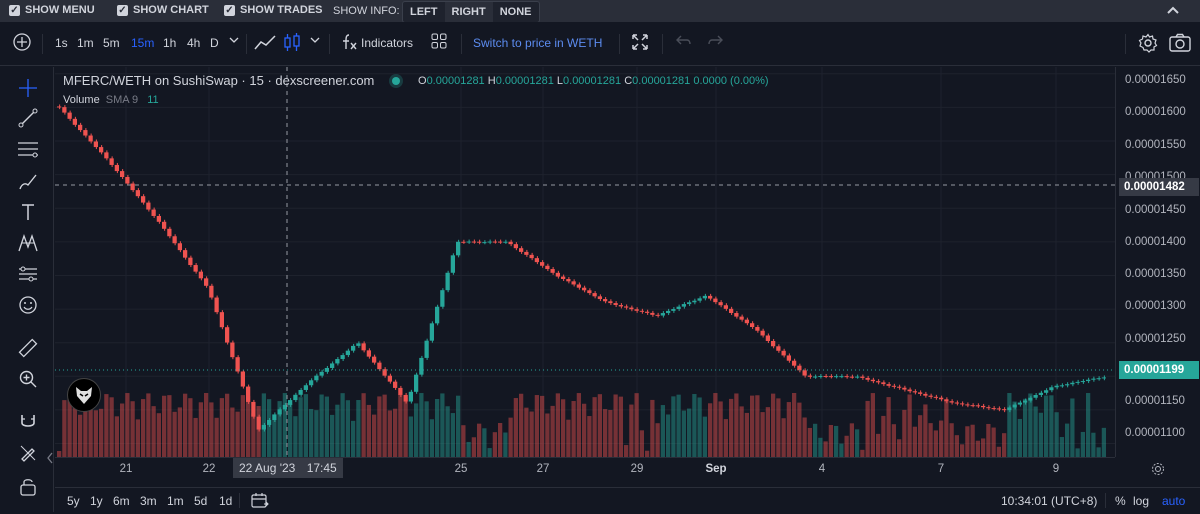 Image resolution: width=1200 pixels, height=514 pixels. What do you see at coordinates (52, 10) in the screenshot?
I see `show-menu-checkbox: ✓ SHOW MENU` at bounding box center [52, 10].